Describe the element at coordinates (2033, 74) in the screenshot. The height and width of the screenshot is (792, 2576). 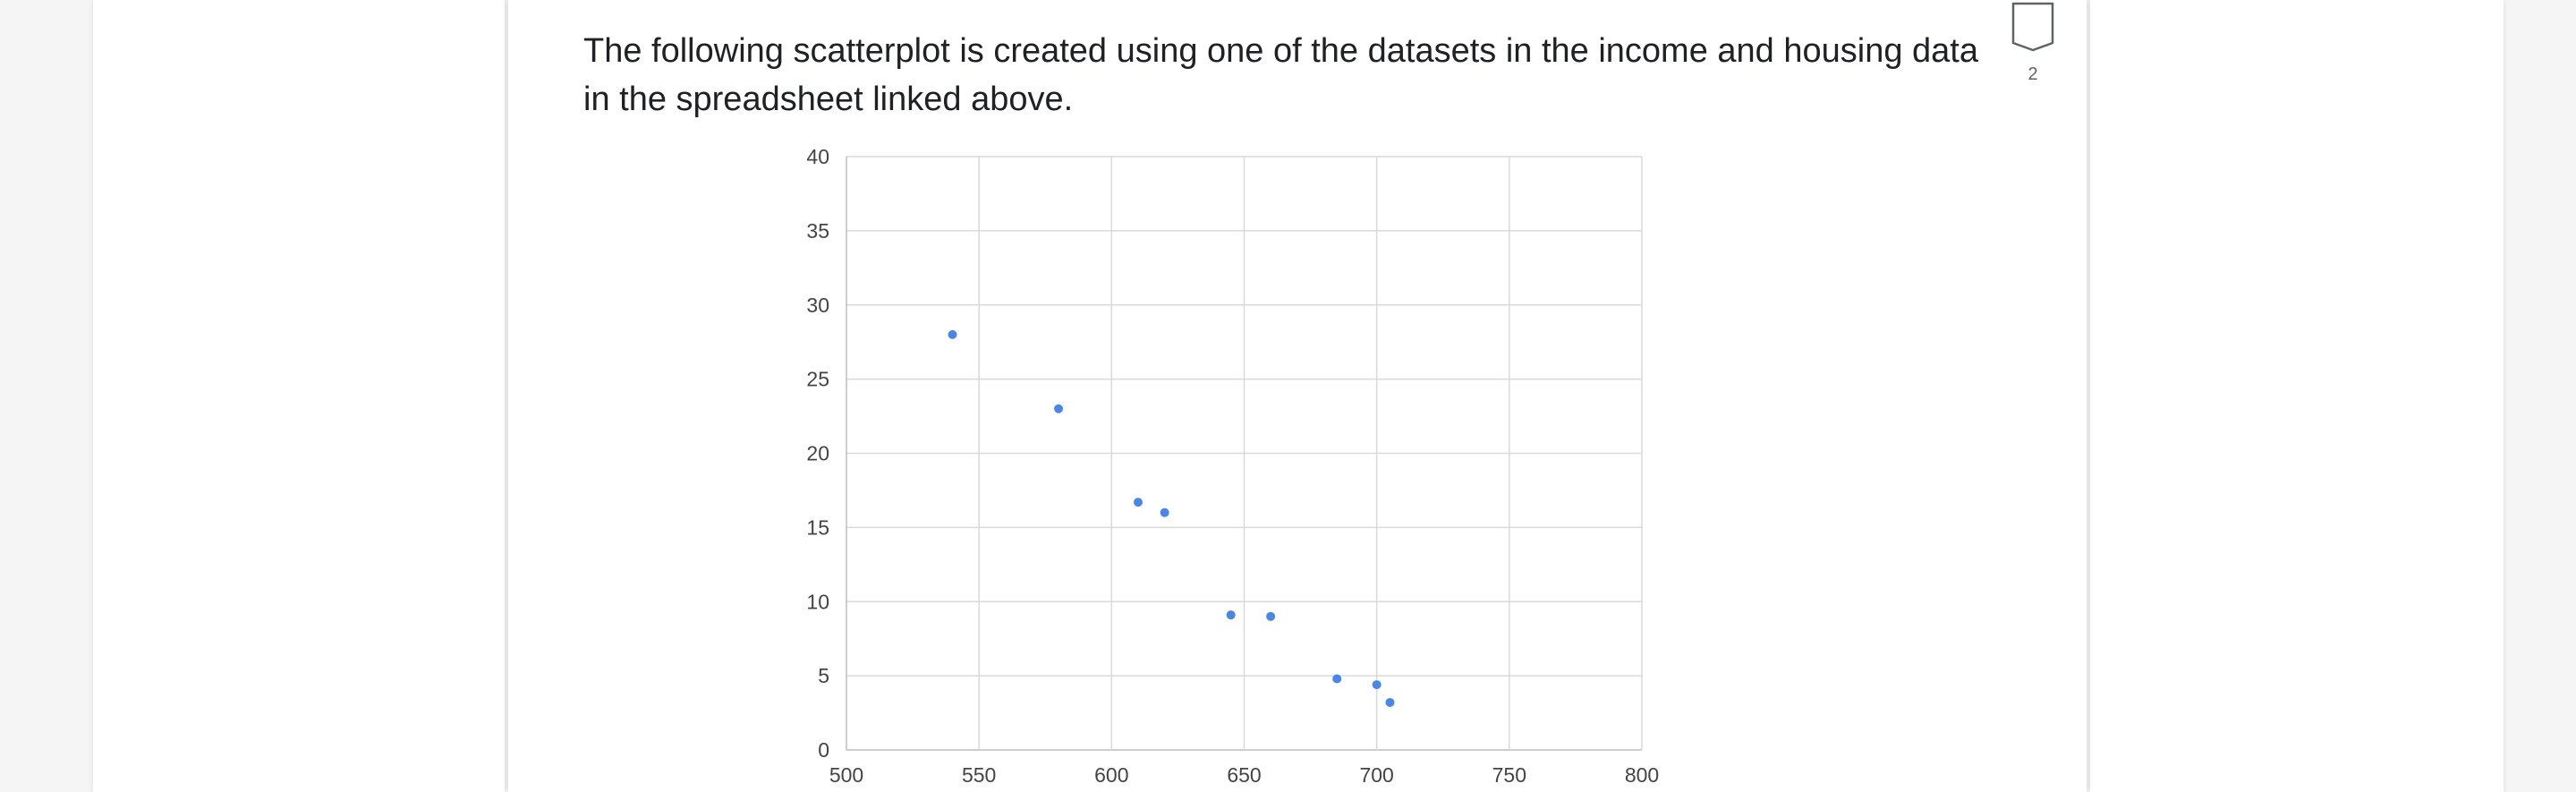
I see `bookmark-count: 2` at that location.